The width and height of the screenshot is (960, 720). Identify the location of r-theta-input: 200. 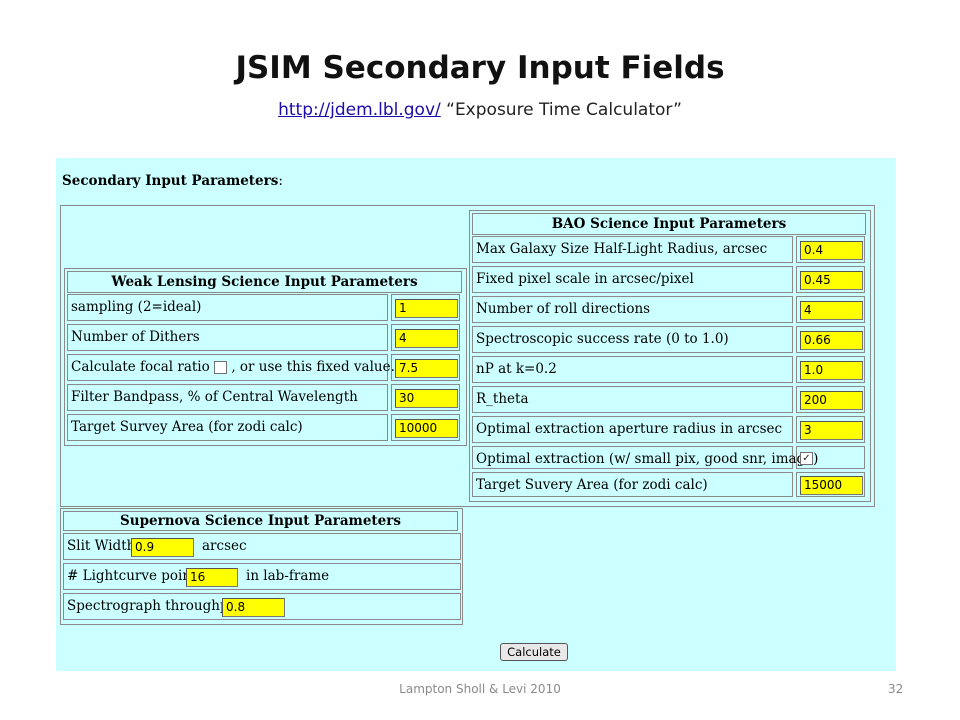
(831, 400).